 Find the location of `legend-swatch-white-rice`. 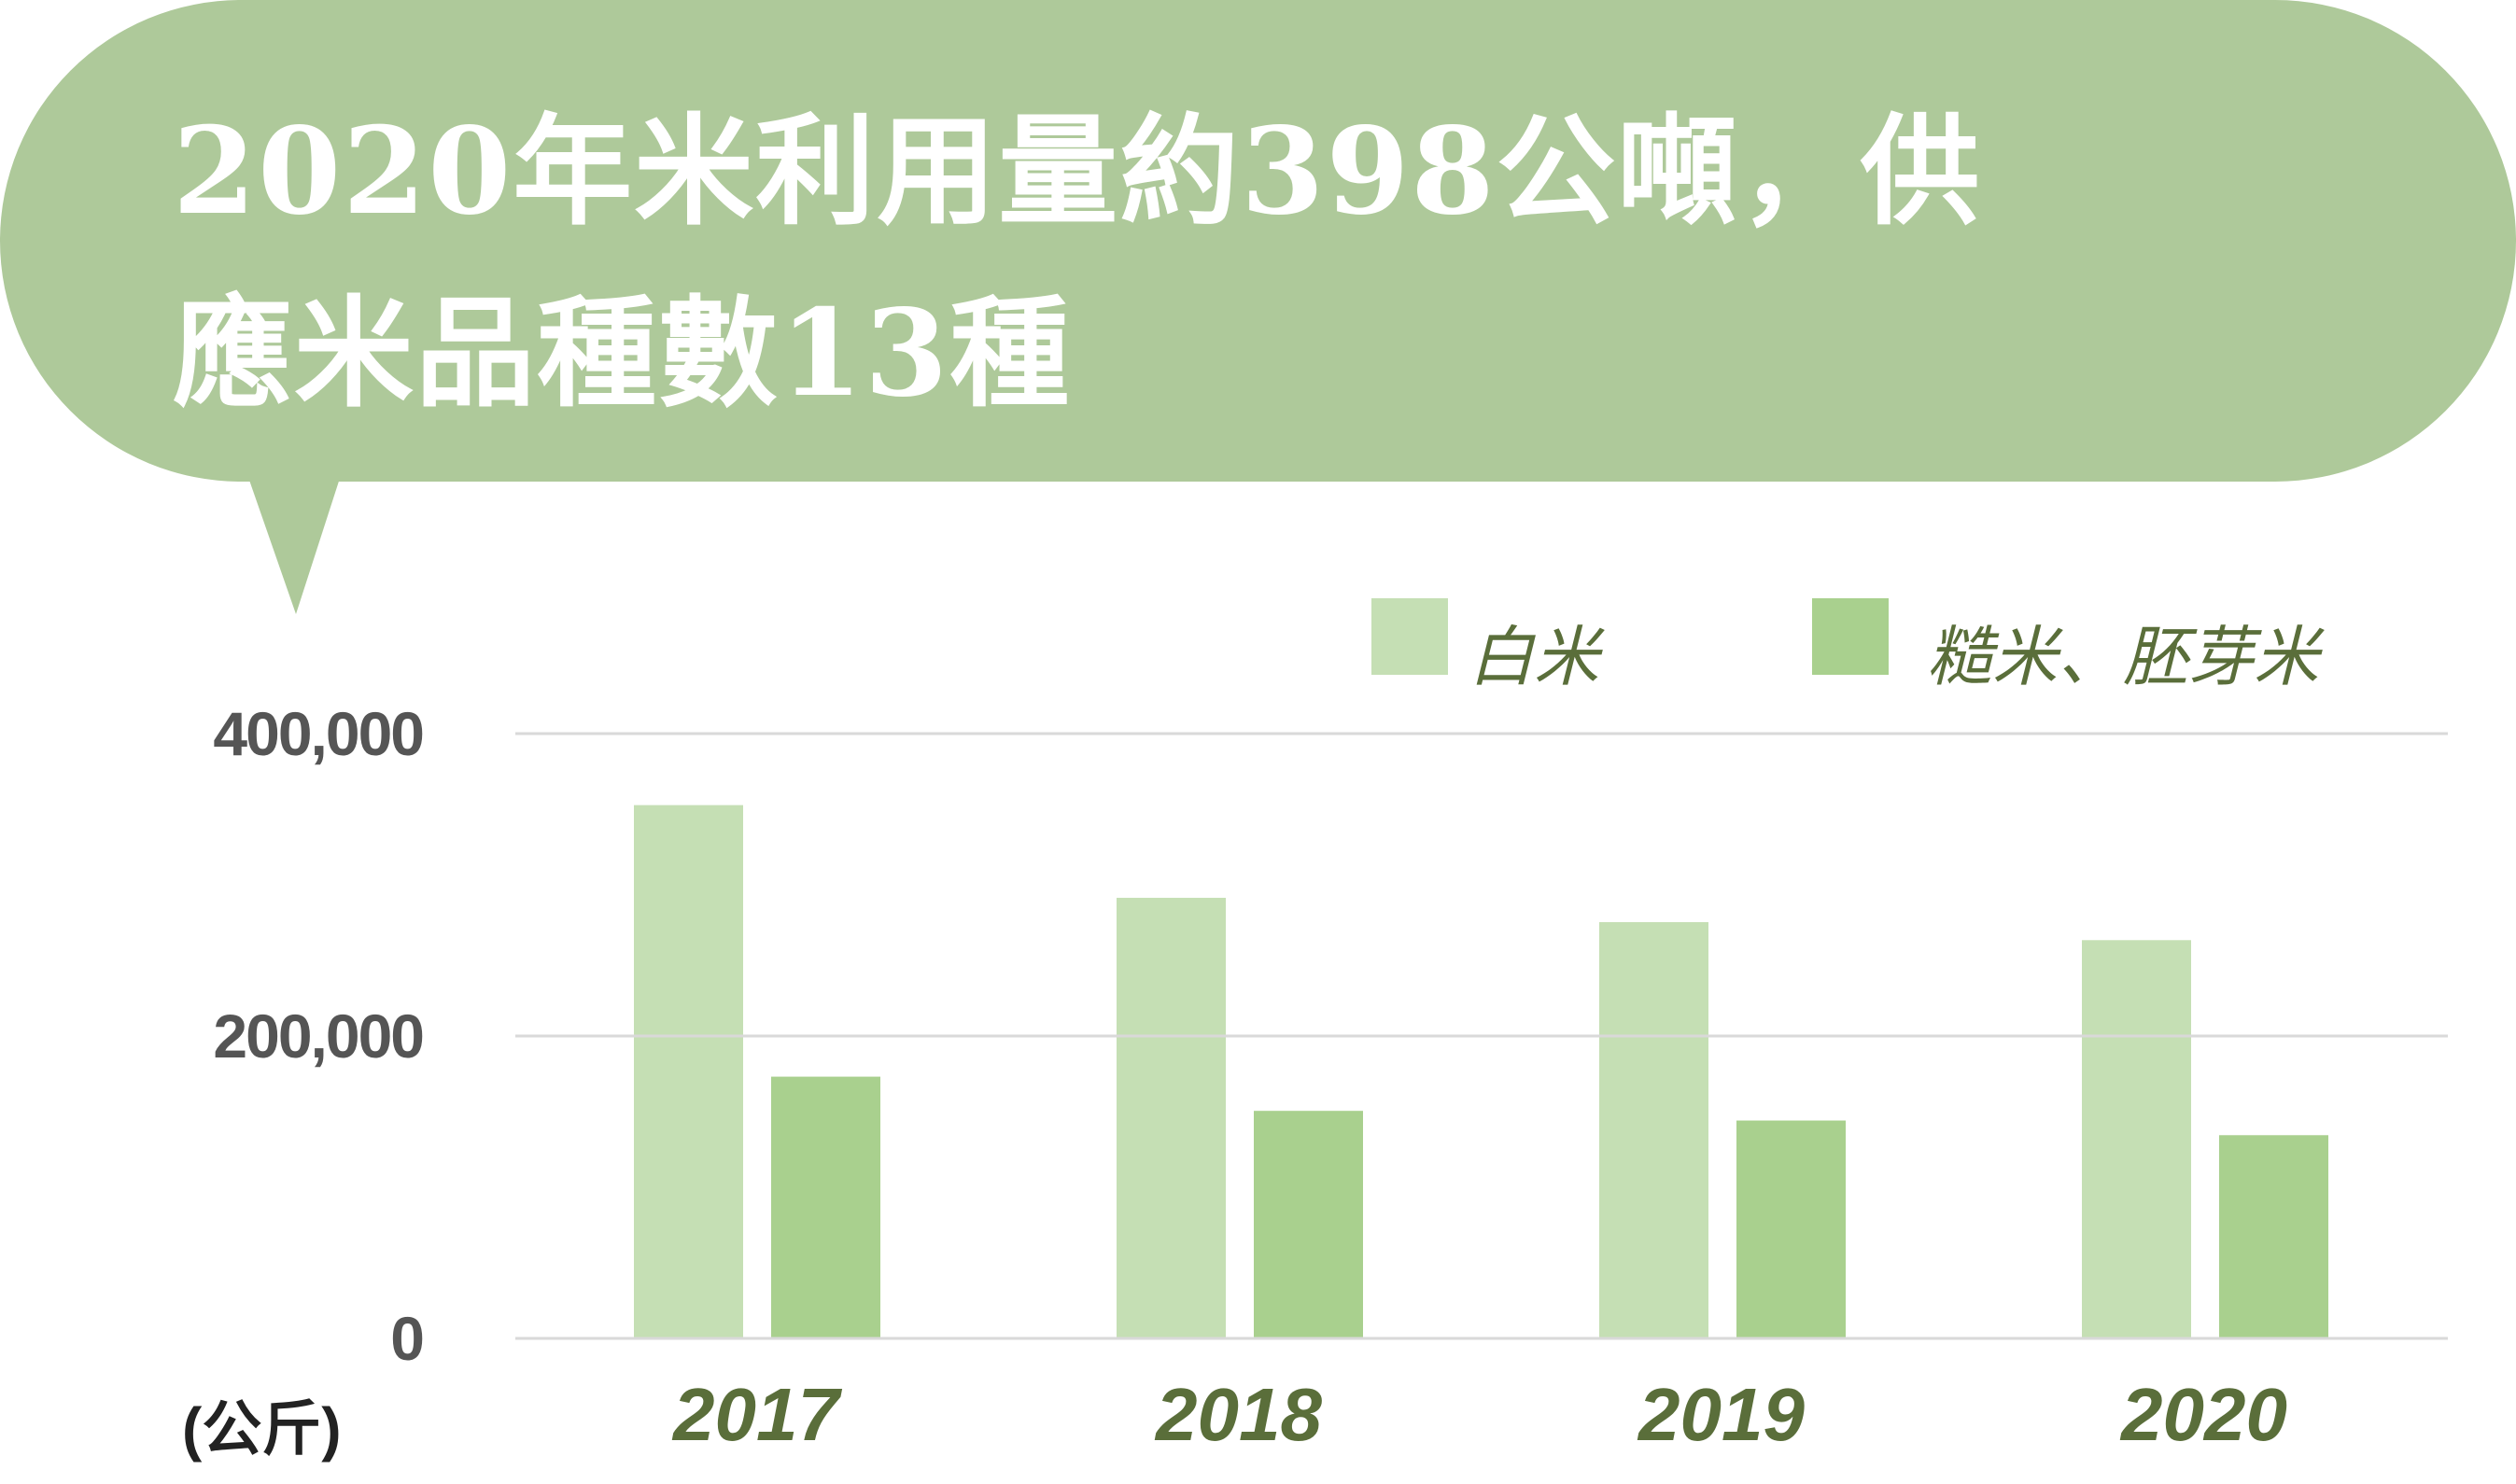

legend-swatch-white-rice is located at coordinates (1409, 636).